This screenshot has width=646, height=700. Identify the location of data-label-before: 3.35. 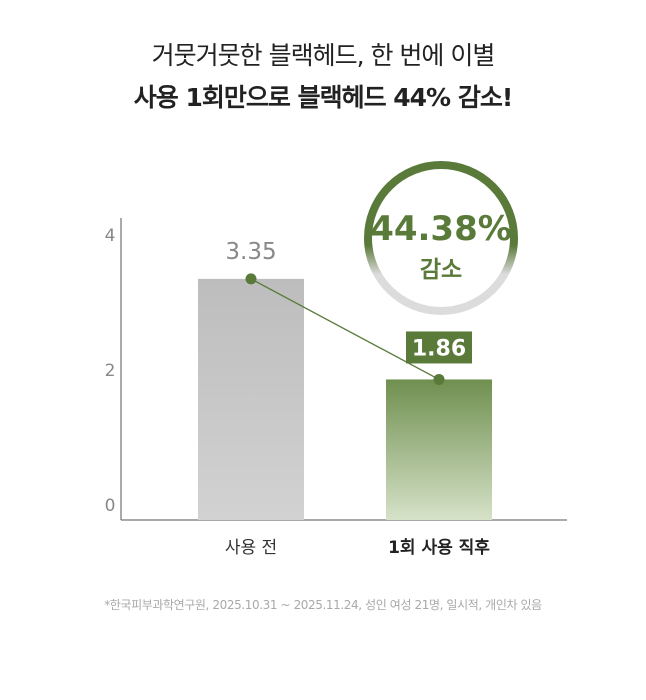
(250, 252).